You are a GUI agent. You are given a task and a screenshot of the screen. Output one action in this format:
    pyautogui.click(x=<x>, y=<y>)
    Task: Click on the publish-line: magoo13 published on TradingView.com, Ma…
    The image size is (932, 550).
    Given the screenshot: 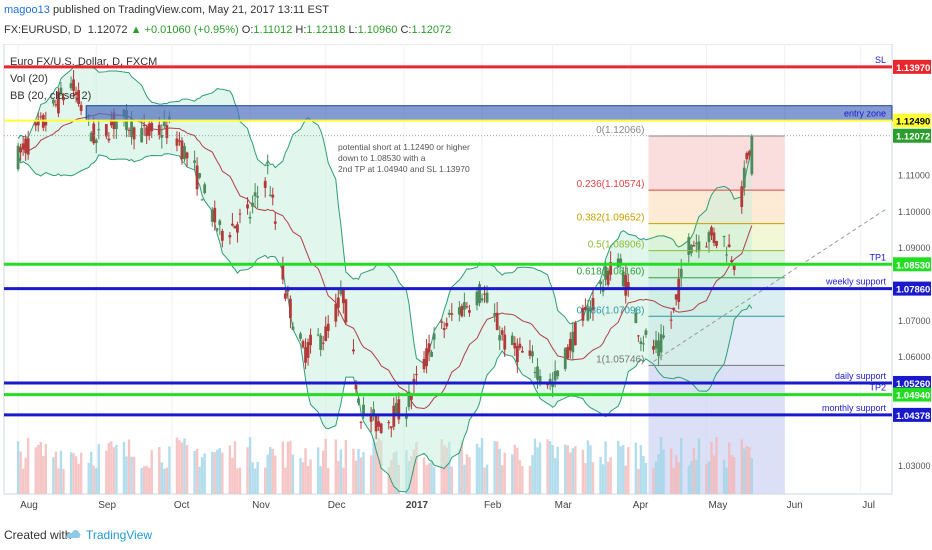 What is the action you would take?
    pyautogui.click(x=166, y=10)
    